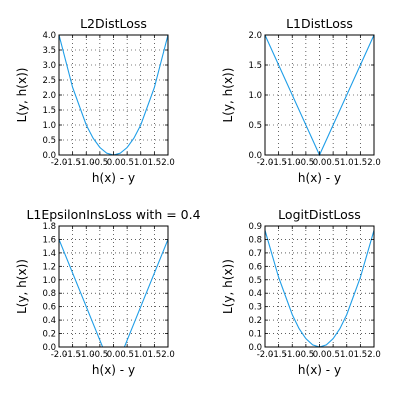 This screenshot has width=400, height=400. What do you see at coordinates (49, 240) in the screenshot?
I see `y-tick-label: 1.6` at bounding box center [49, 240].